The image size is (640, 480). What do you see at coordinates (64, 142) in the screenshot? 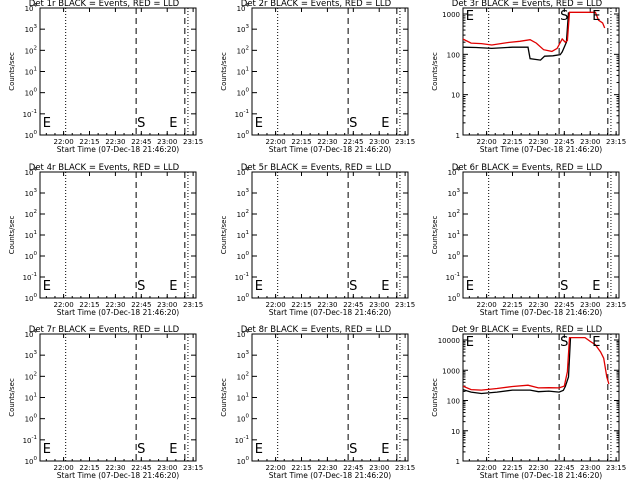
I see `x-tick-label: 22:00` at bounding box center [64, 142].